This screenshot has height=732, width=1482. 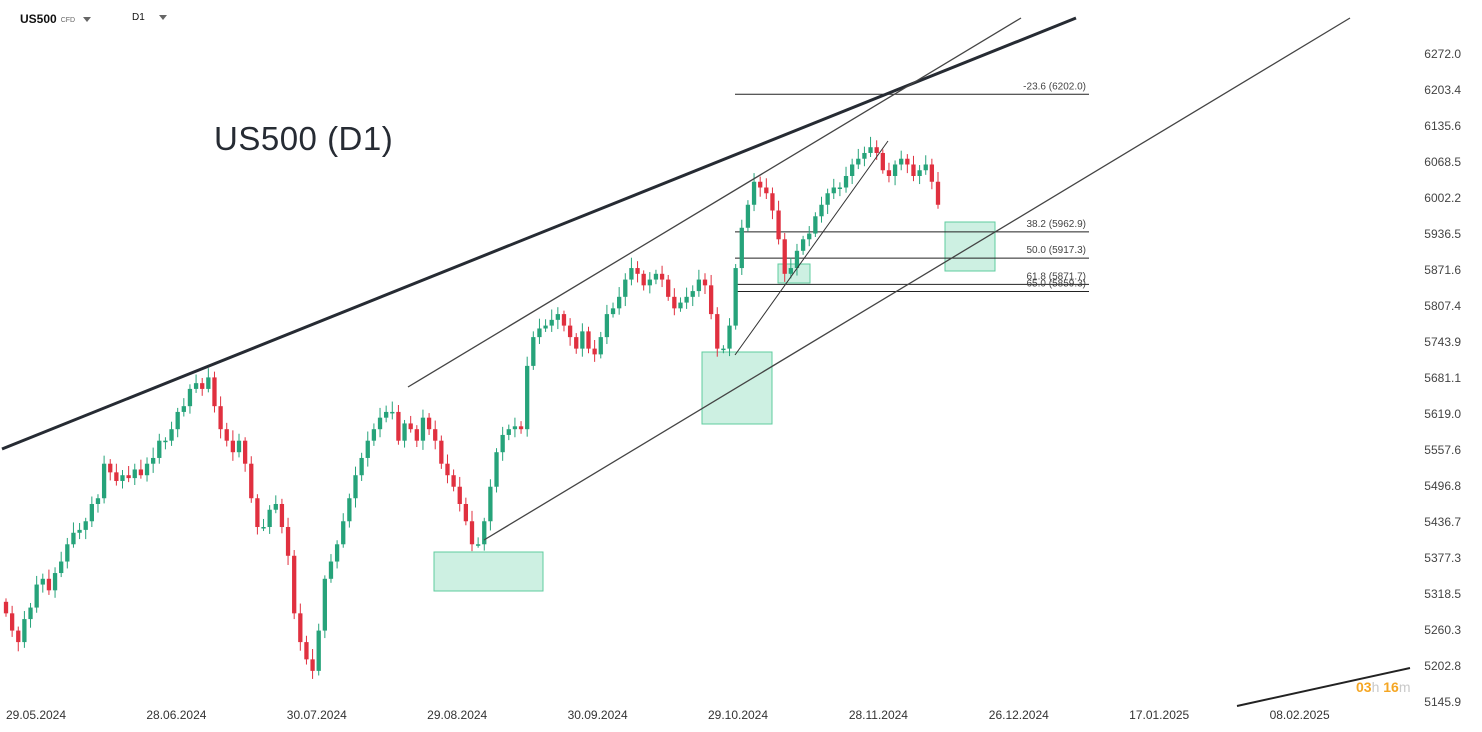 What do you see at coordinates (304, 138) in the screenshot?
I see `chart-title: US500 (D1)` at bounding box center [304, 138].